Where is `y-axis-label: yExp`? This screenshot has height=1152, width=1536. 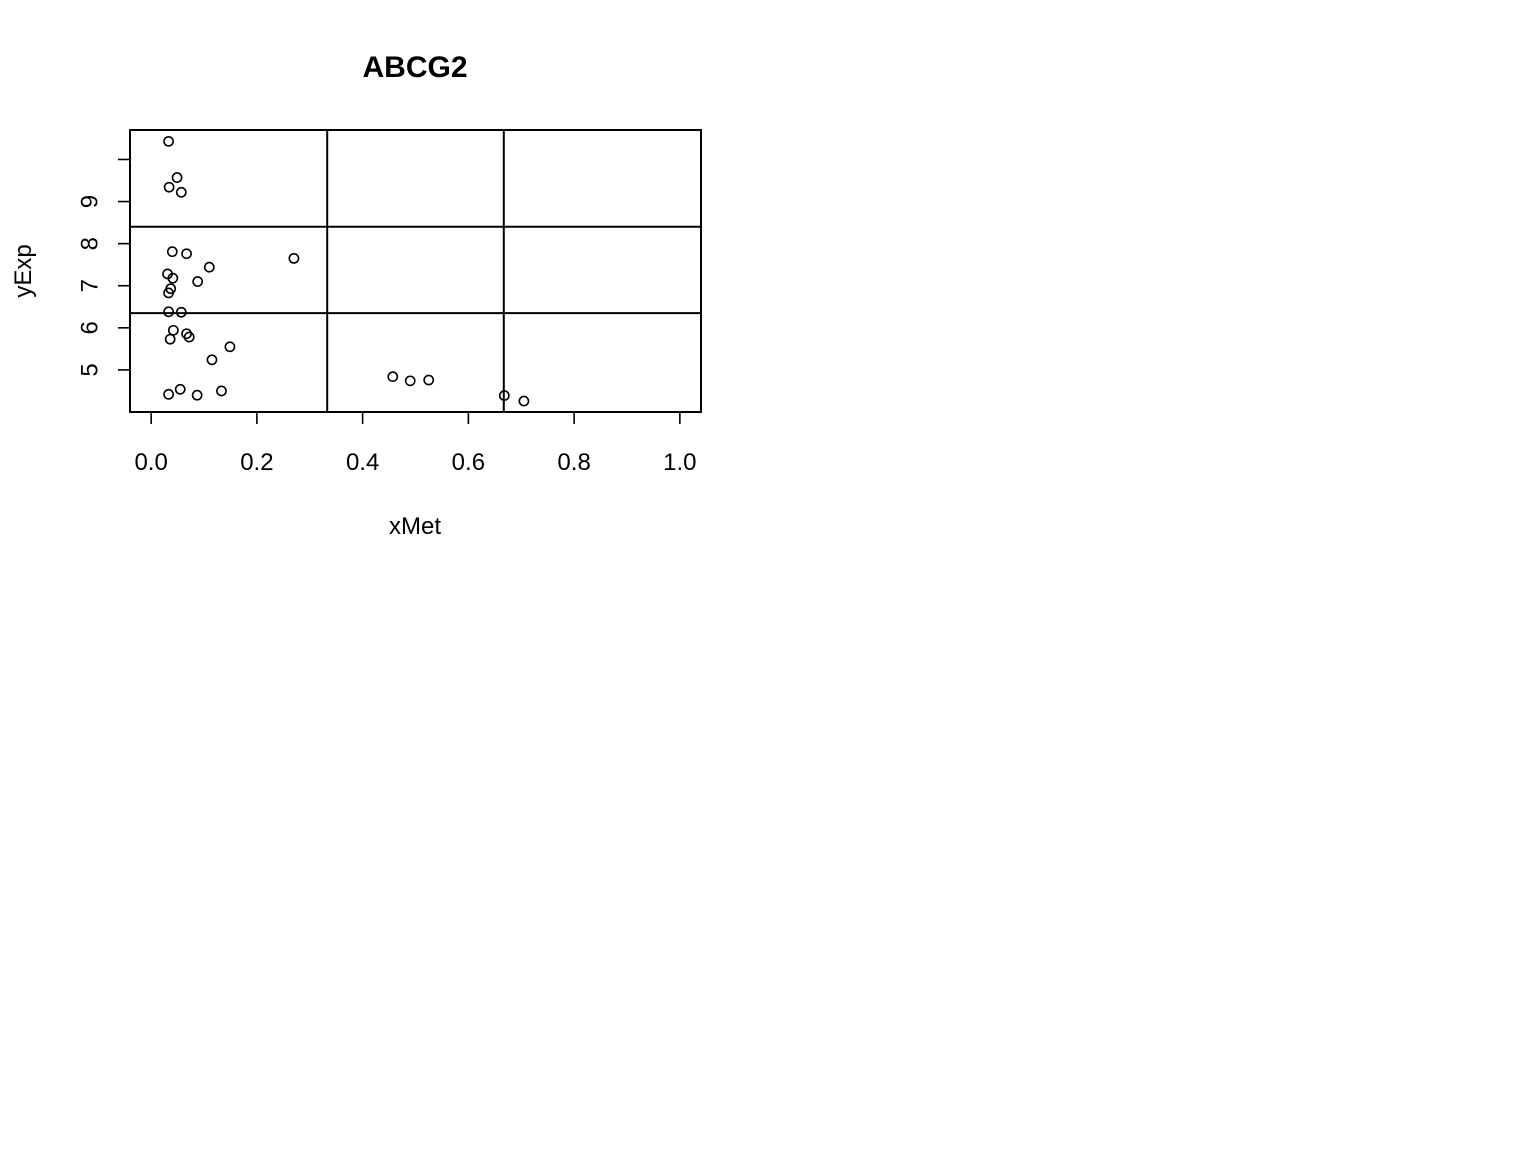
y-axis-label: yExp is located at coordinates (23, 270).